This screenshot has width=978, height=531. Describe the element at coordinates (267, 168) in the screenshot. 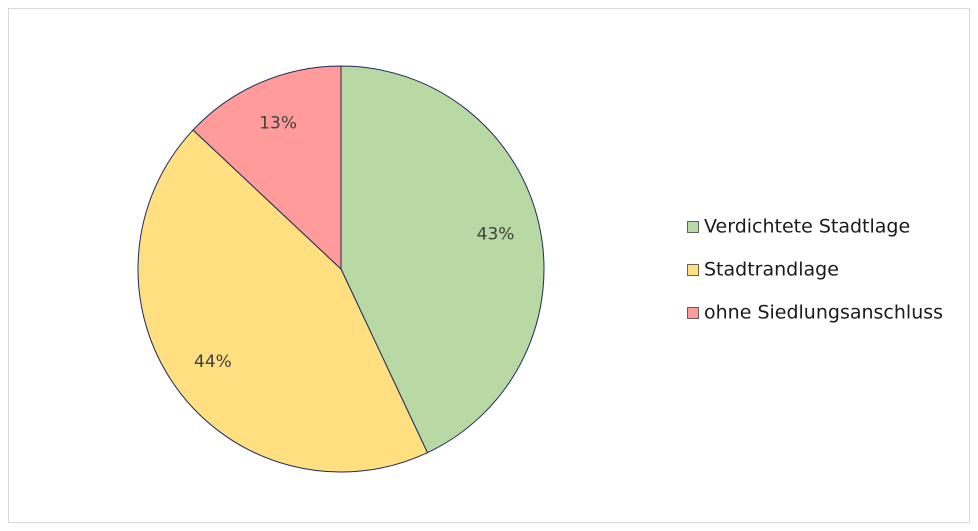

I see `pie-slice` at that location.